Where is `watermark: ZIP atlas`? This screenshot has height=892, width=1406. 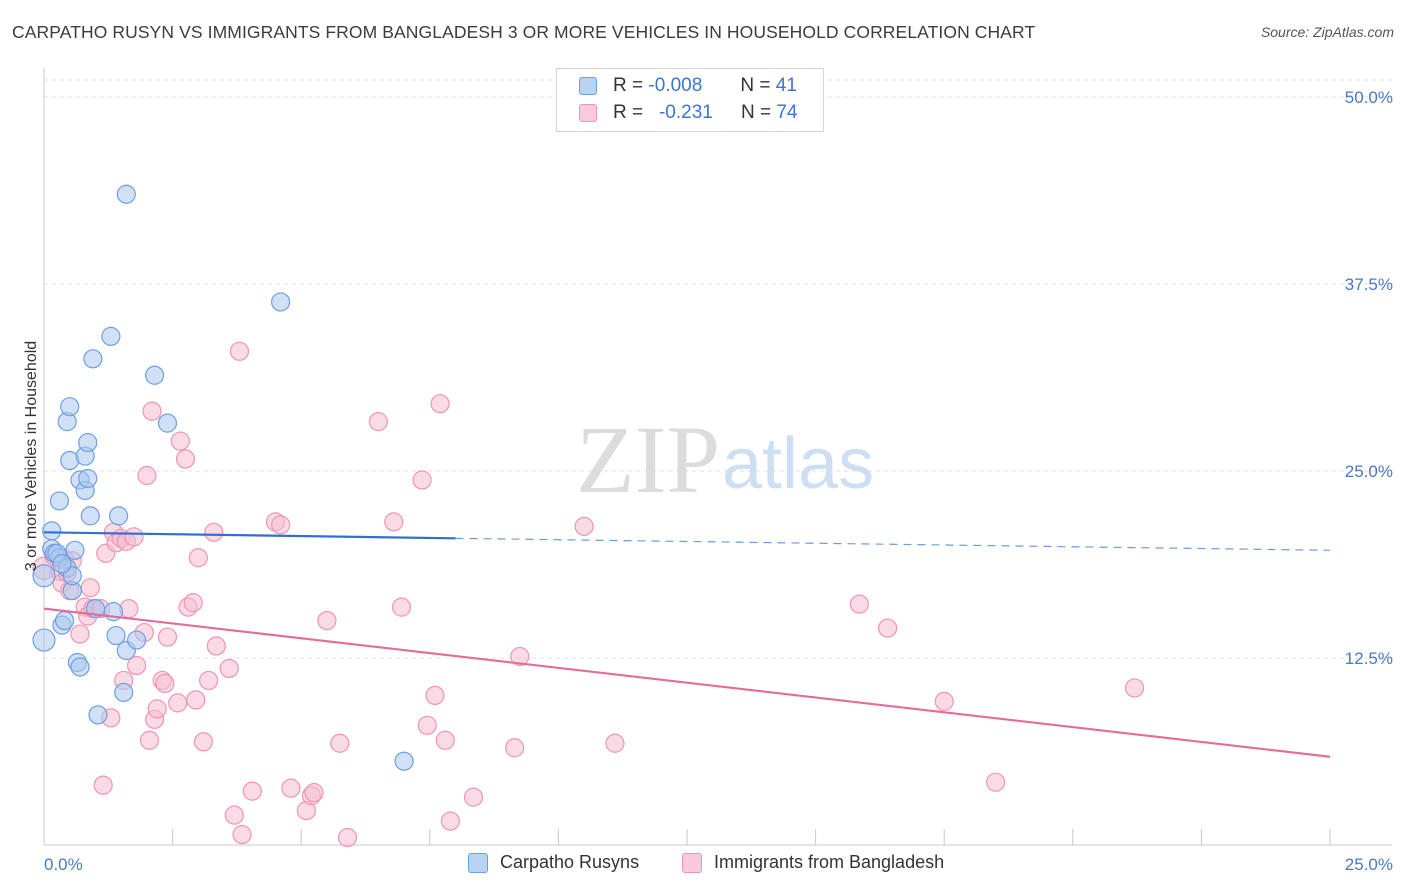 watermark: ZIP atlas is located at coordinates (725, 459).